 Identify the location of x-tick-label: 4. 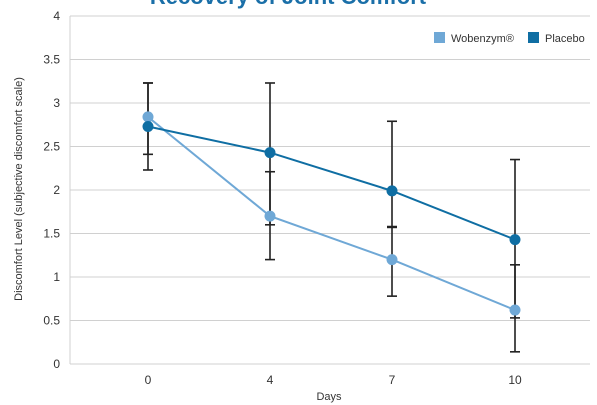
(270, 380).